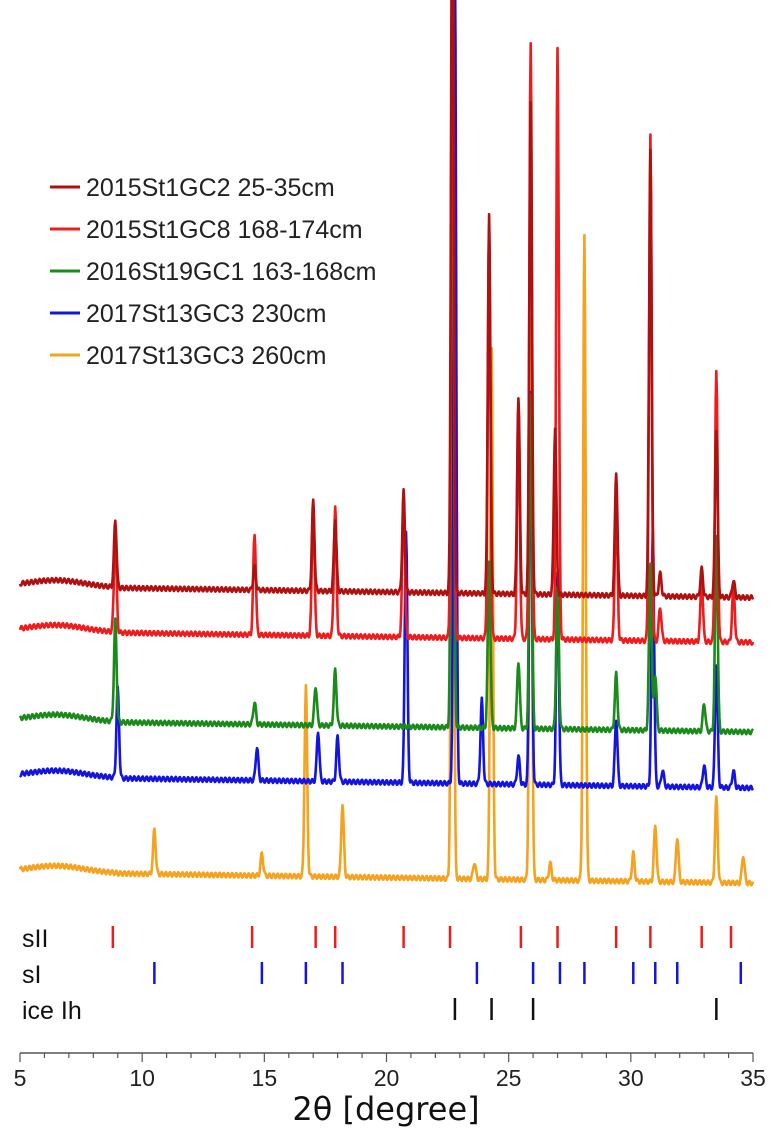 Image resolution: width=771 pixels, height=1134 pixels. I want to click on x-tick-label: 10, so click(142, 1078).